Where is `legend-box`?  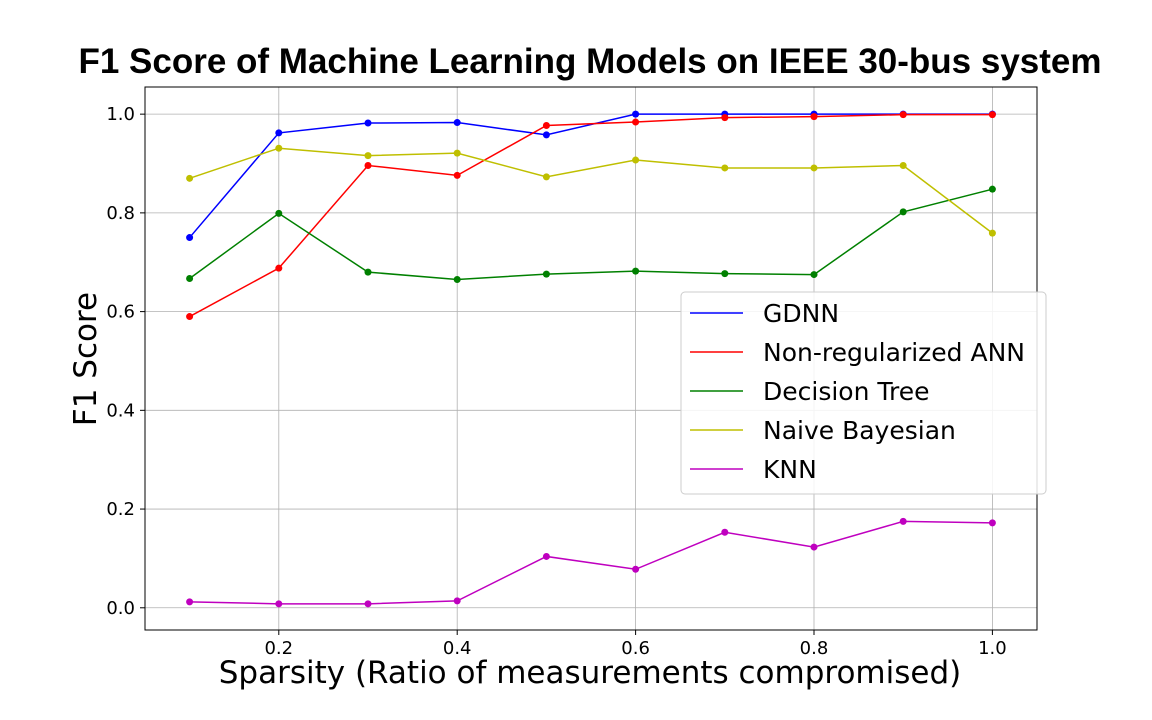
legend-box is located at coordinates (863, 393).